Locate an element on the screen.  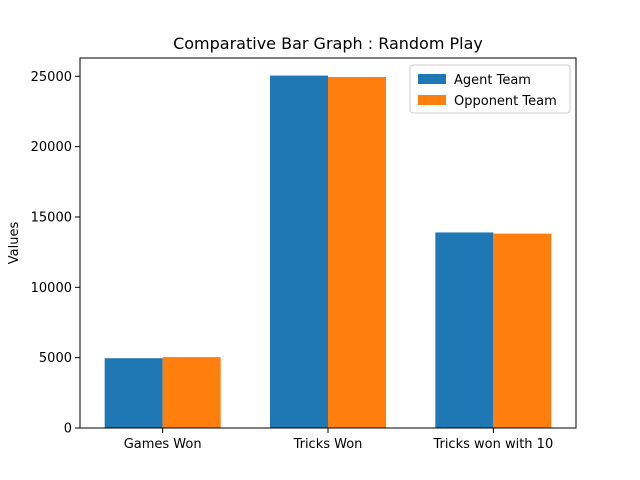
bar-agent-team-tricks-won is located at coordinates (299, 251).